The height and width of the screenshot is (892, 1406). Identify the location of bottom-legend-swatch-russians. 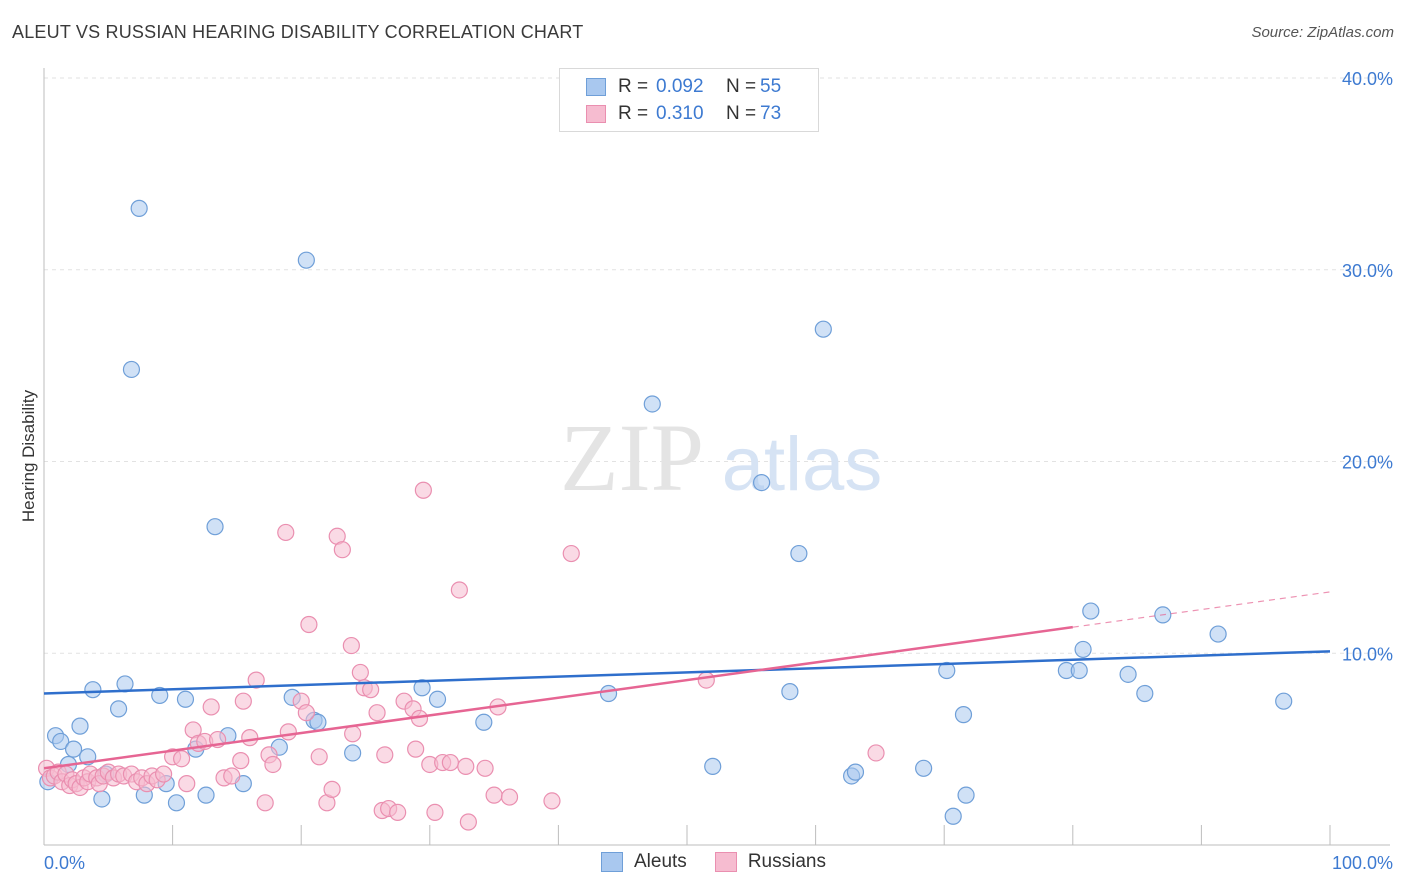
(725, 862).